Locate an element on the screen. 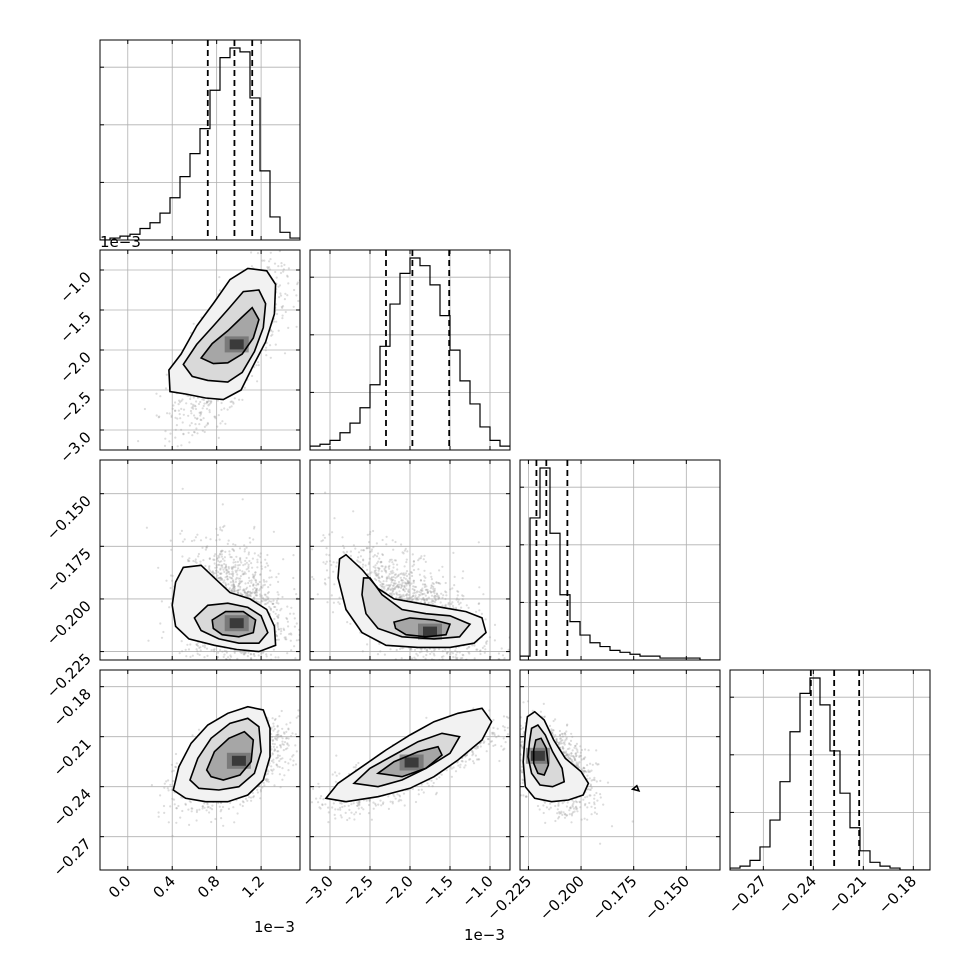 The image size is (970, 970). histogram-panel-p0 is located at coordinates (200, 140).